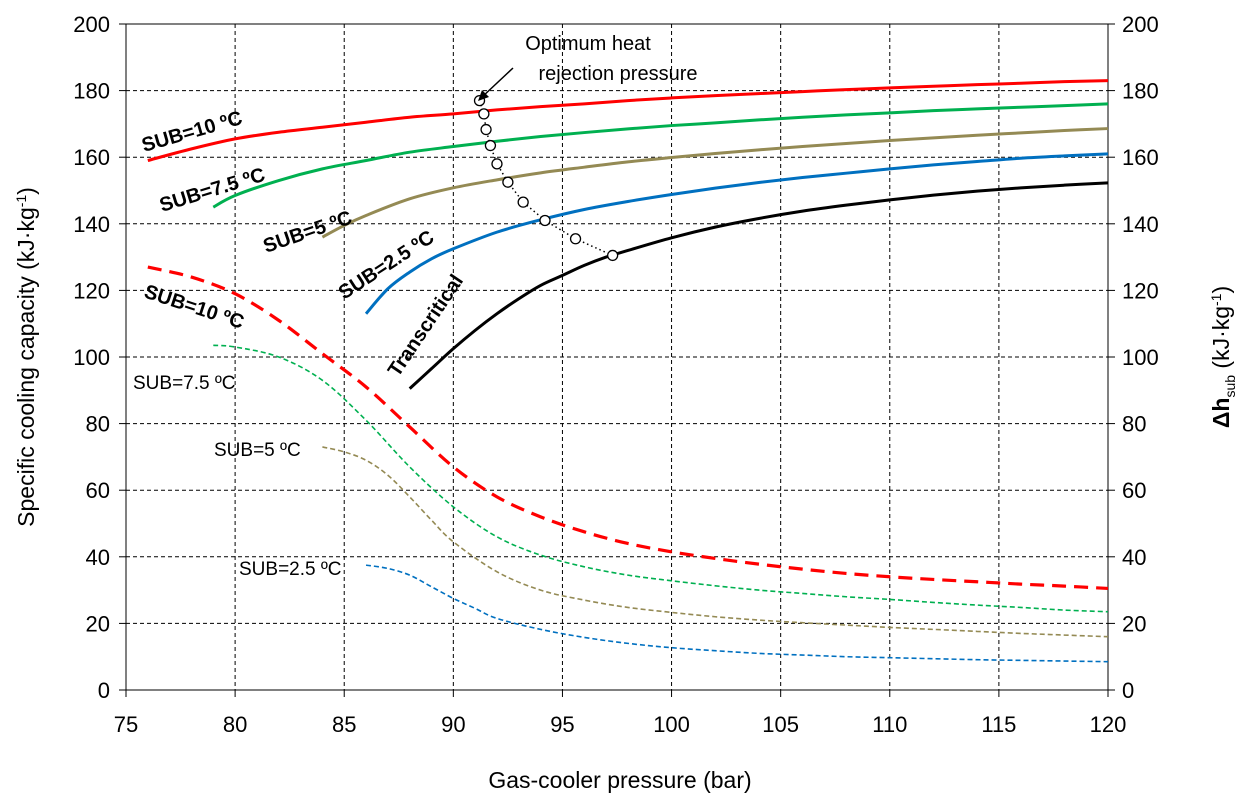  Describe the element at coordinates (998, 724) in the screenshot. I see `x-tick-label: 115` at that location.